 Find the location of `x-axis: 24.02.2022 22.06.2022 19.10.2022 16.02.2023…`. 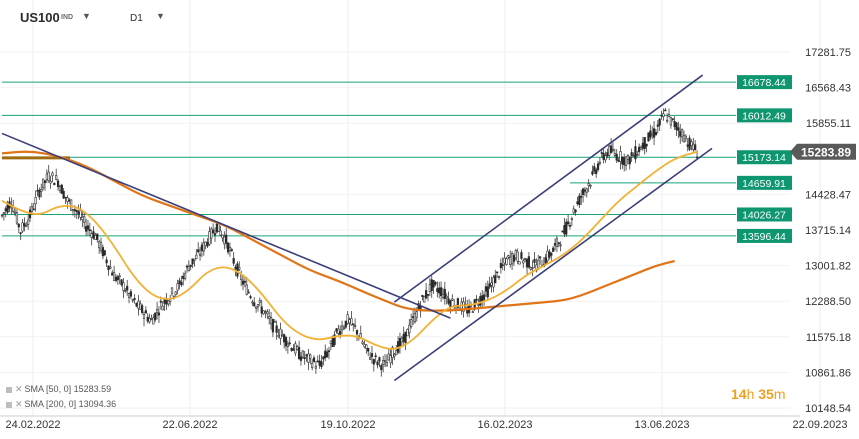

x-axis: 24.02.2022 22.06.2022 19.10.2022 16.02.2023… is located at coordinates (424, 423).